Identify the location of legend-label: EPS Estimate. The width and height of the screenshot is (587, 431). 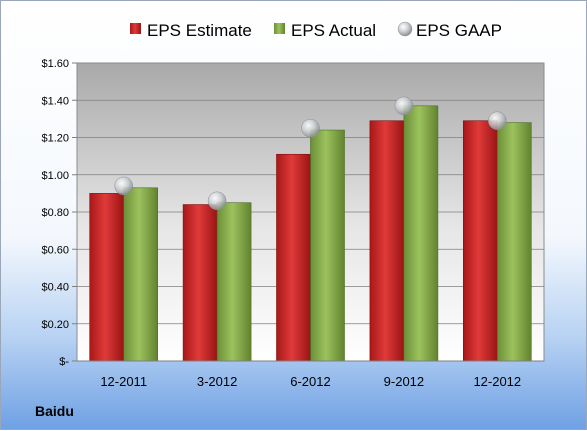
(199, 30).